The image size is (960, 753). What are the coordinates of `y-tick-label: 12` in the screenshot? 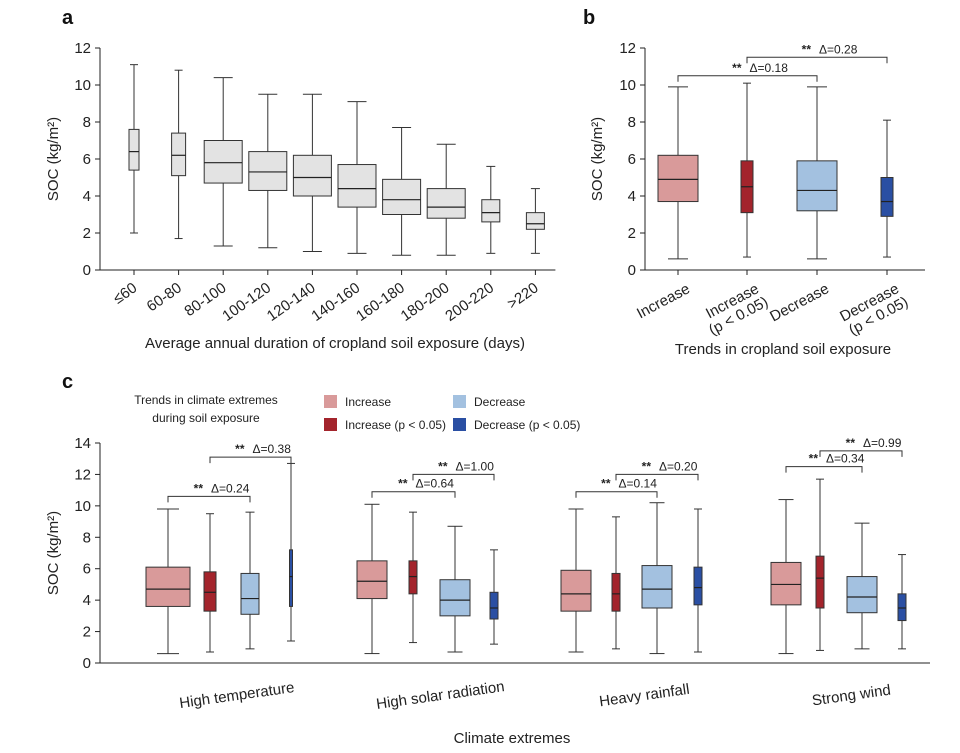 It's located at (82, 474).